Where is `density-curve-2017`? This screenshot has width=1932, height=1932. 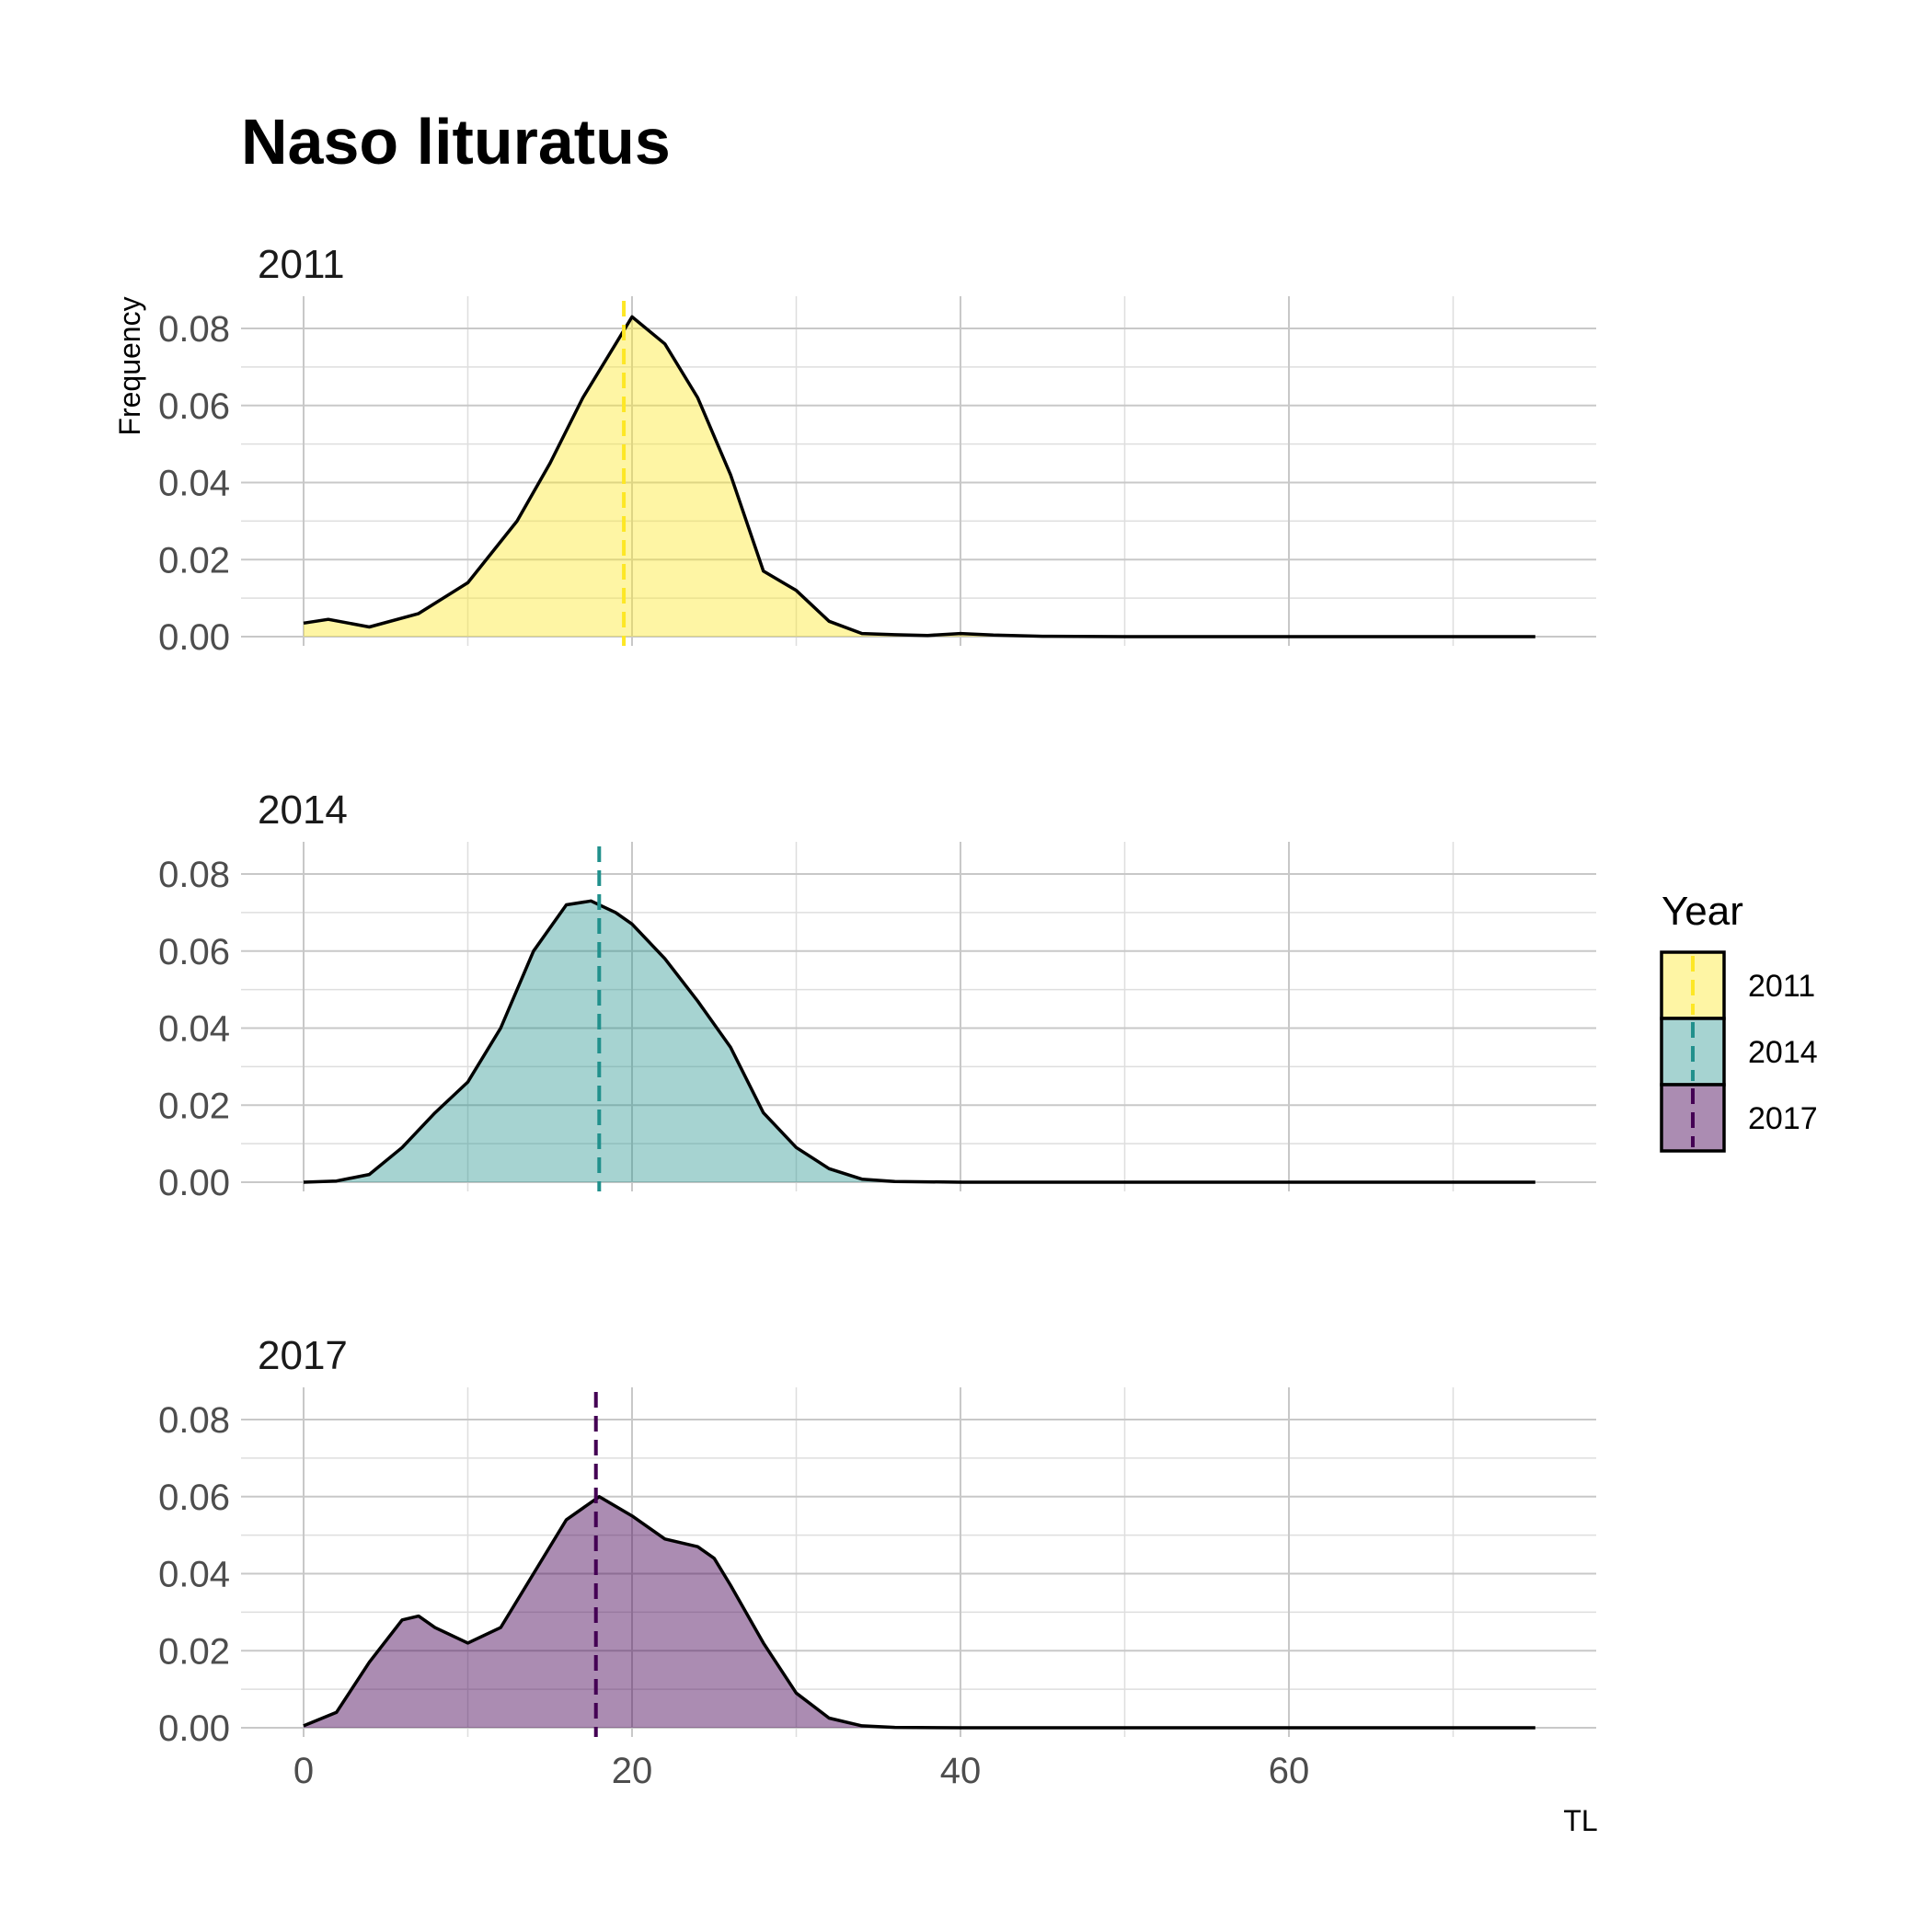
density-curve-2017 is located at coordinates (919, 1612).